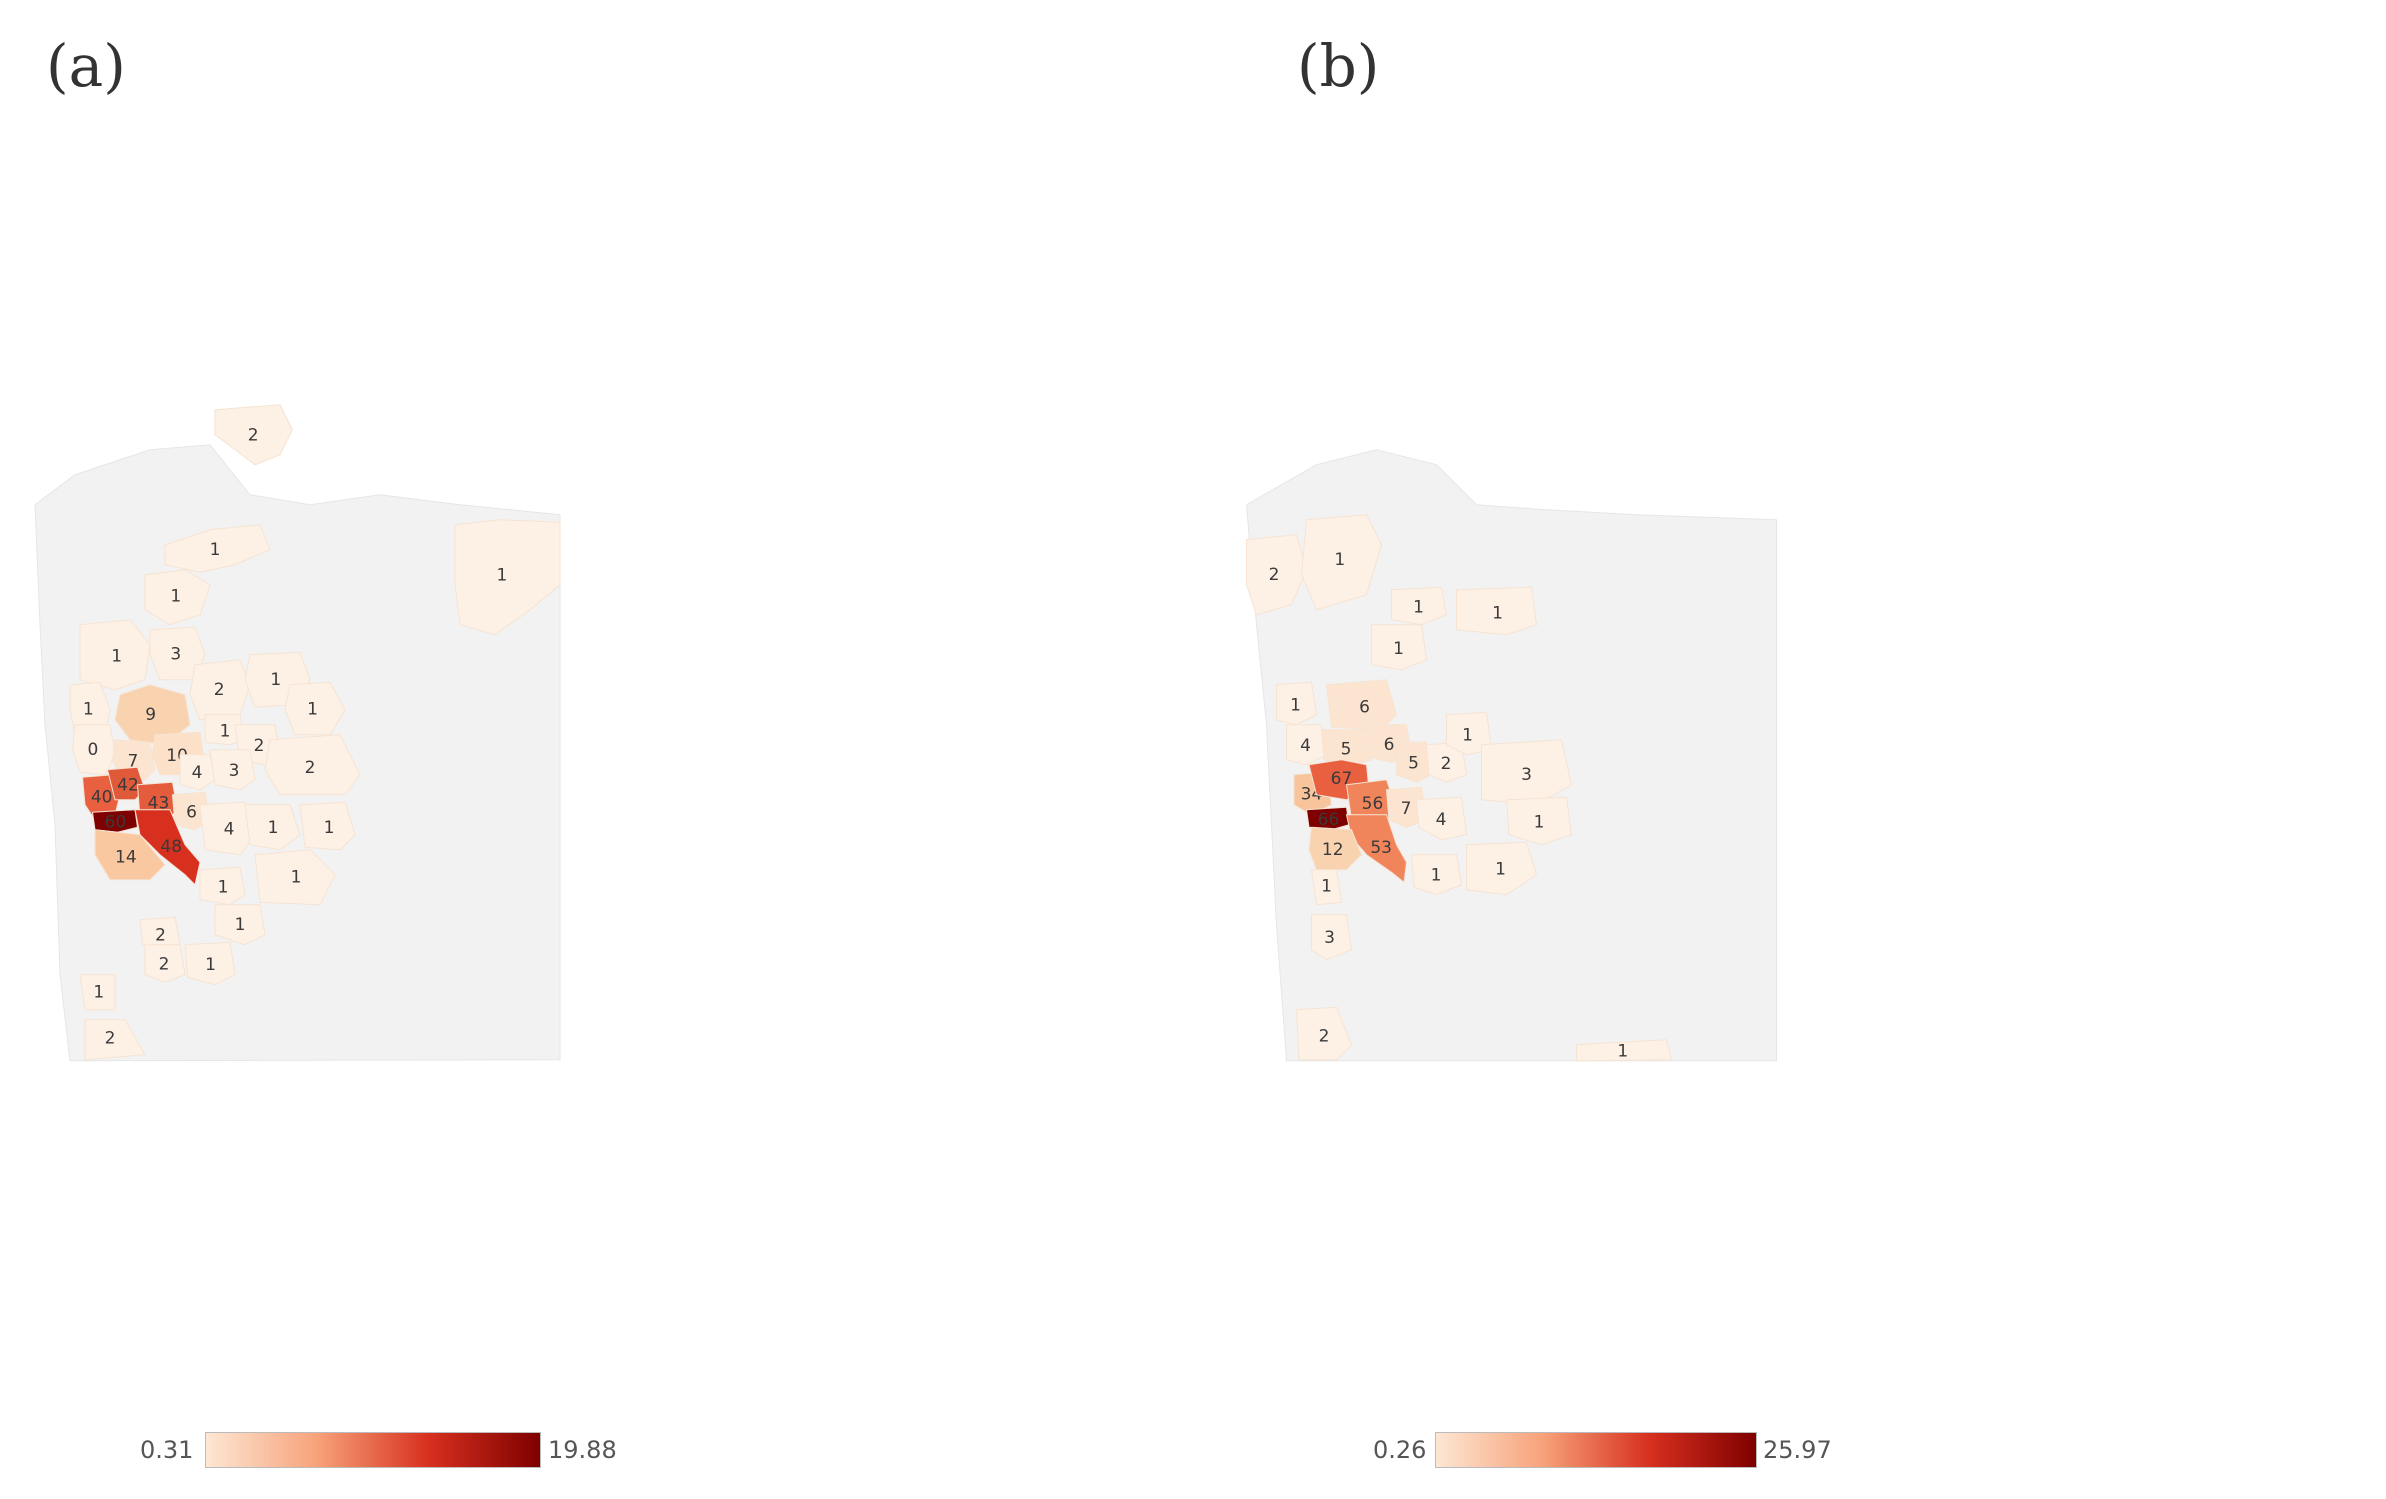  Describe the element at coordinates (191, 812) in the screenshot. I see `region-count-label-a-22: 6` at that location.